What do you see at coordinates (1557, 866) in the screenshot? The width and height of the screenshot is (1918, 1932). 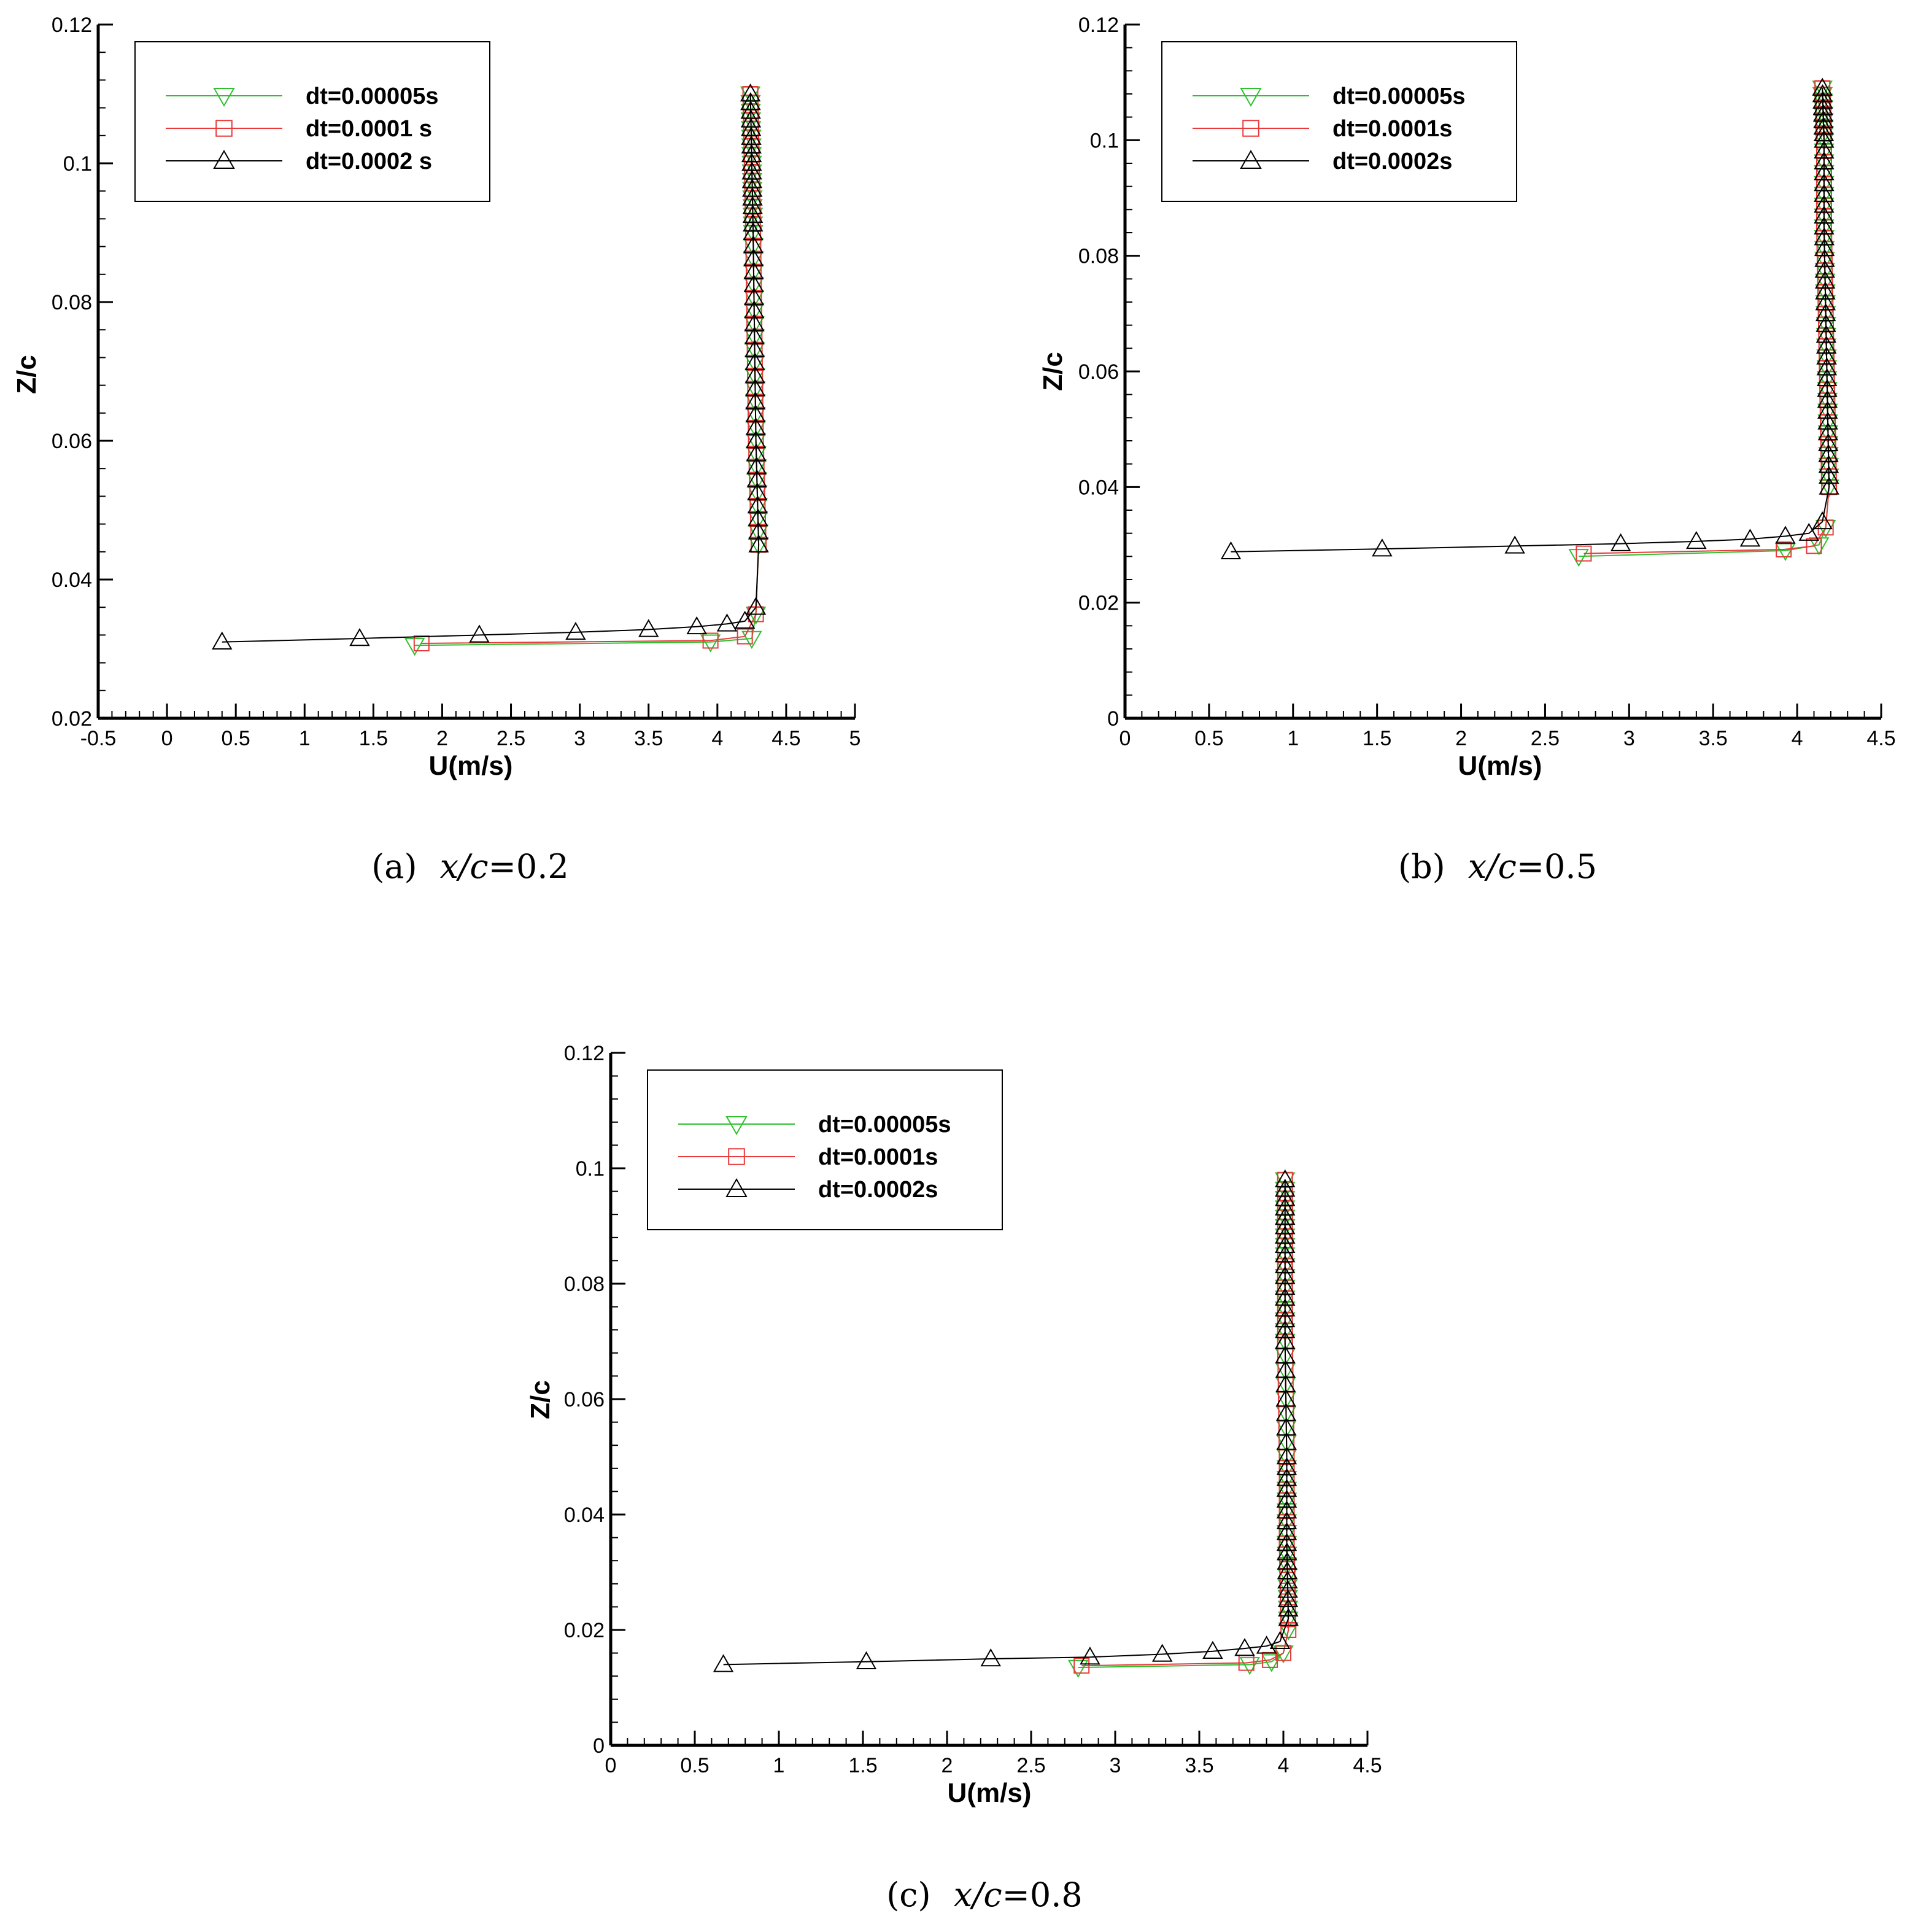 I see `caption-value-b: =0.5` at bounding box center [1557, 866].